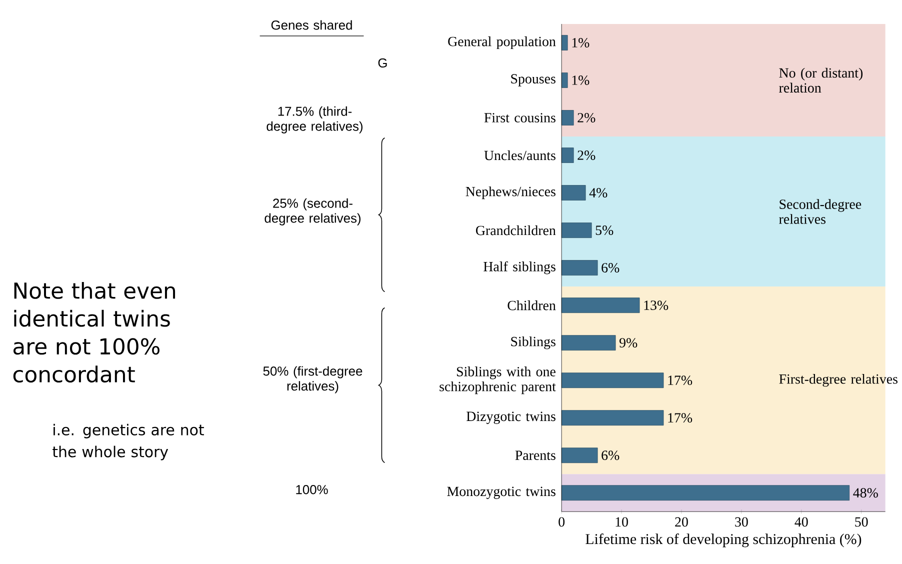 This screenshot has height=564, width=902. I want to click on y-tick-label: Siblings with one schizophrenic parent, so click(498, 380).